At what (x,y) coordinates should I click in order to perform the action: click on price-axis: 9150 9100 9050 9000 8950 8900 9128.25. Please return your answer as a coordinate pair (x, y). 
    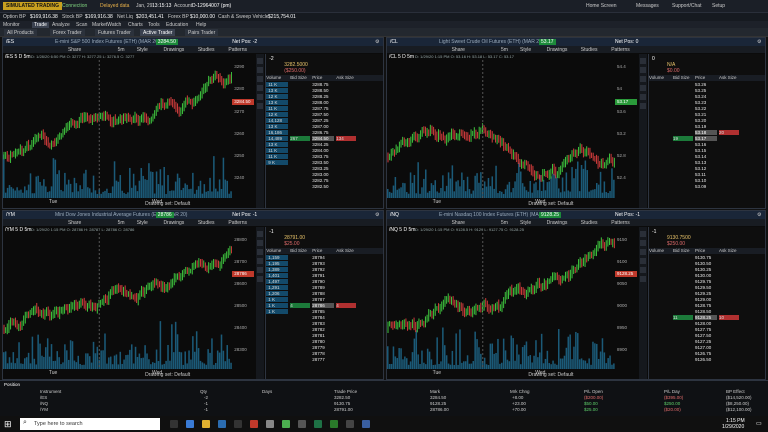
    Looking at the image, I should click on (627, 301).